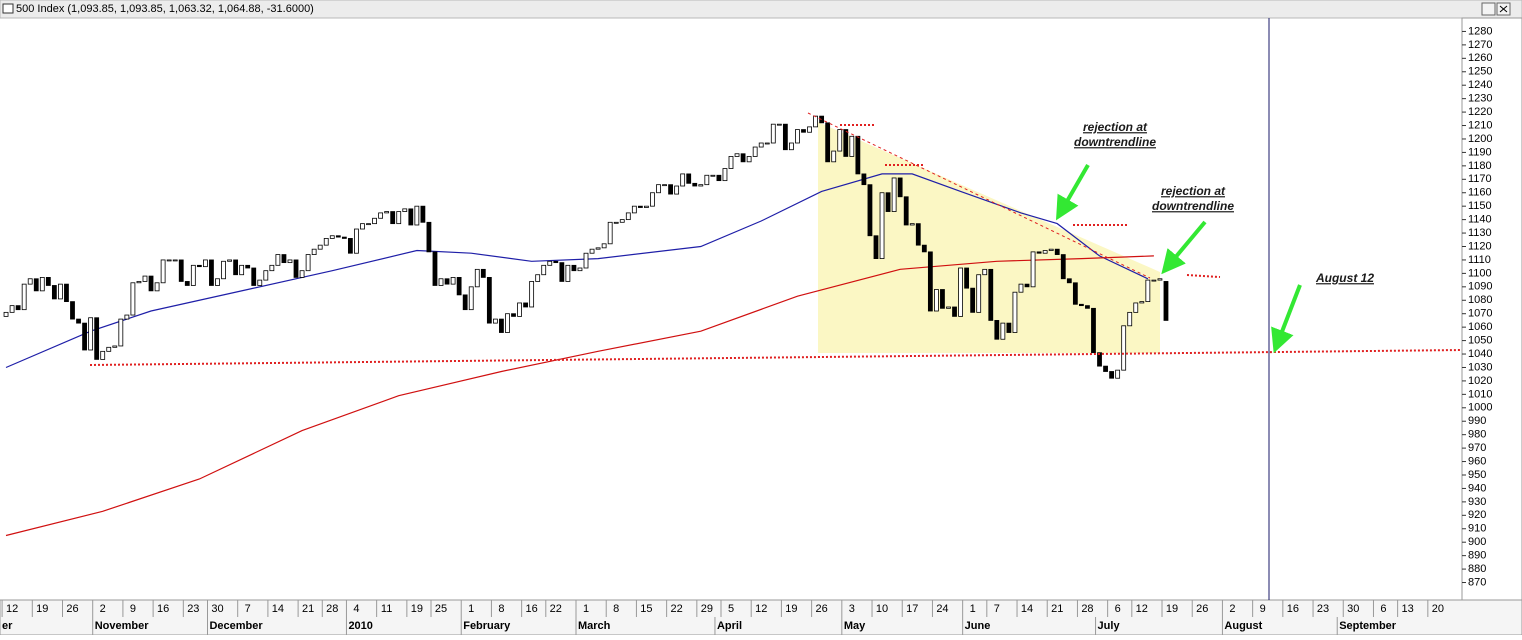 This screenshot has height=640, width=1522. I want to click on month-label: November, so click(122, 626).